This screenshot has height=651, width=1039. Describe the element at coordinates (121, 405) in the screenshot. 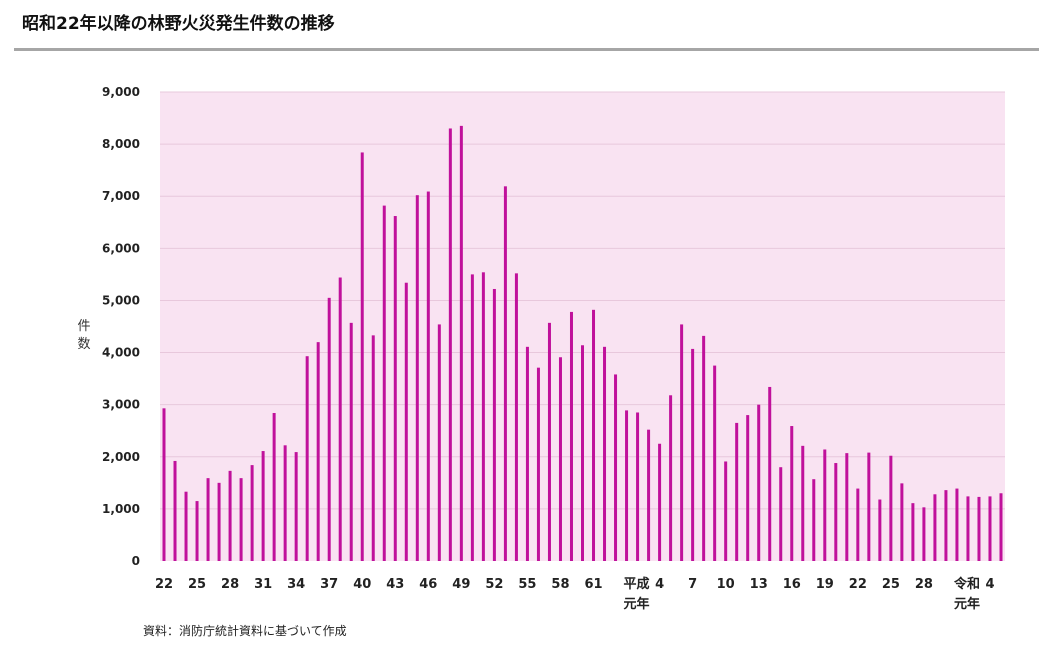

I see `y-tick-label: 3,000` at that location.